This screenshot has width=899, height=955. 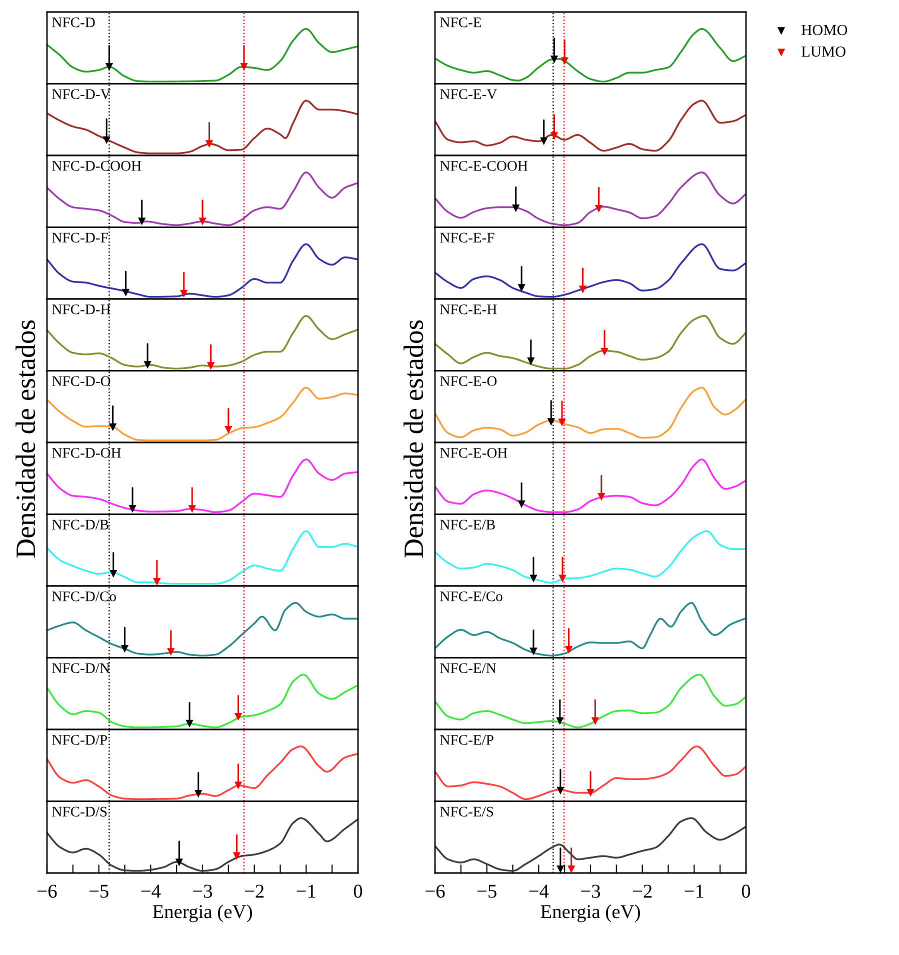 What do you see at coordinates (80, 525) in the screenshot?
I see `chart-title: NFC-D/B` at bounding box center [80, 525].